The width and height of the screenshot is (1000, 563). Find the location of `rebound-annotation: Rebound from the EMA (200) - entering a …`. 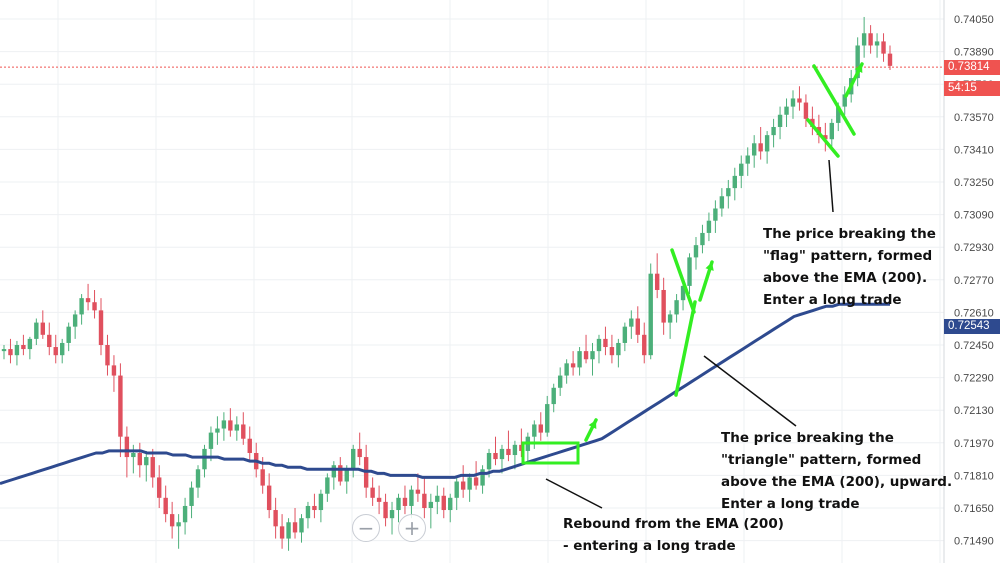

rebound-annotation: Rebound from the EMA (200) - entering a … is located at coordinates (673, 535).